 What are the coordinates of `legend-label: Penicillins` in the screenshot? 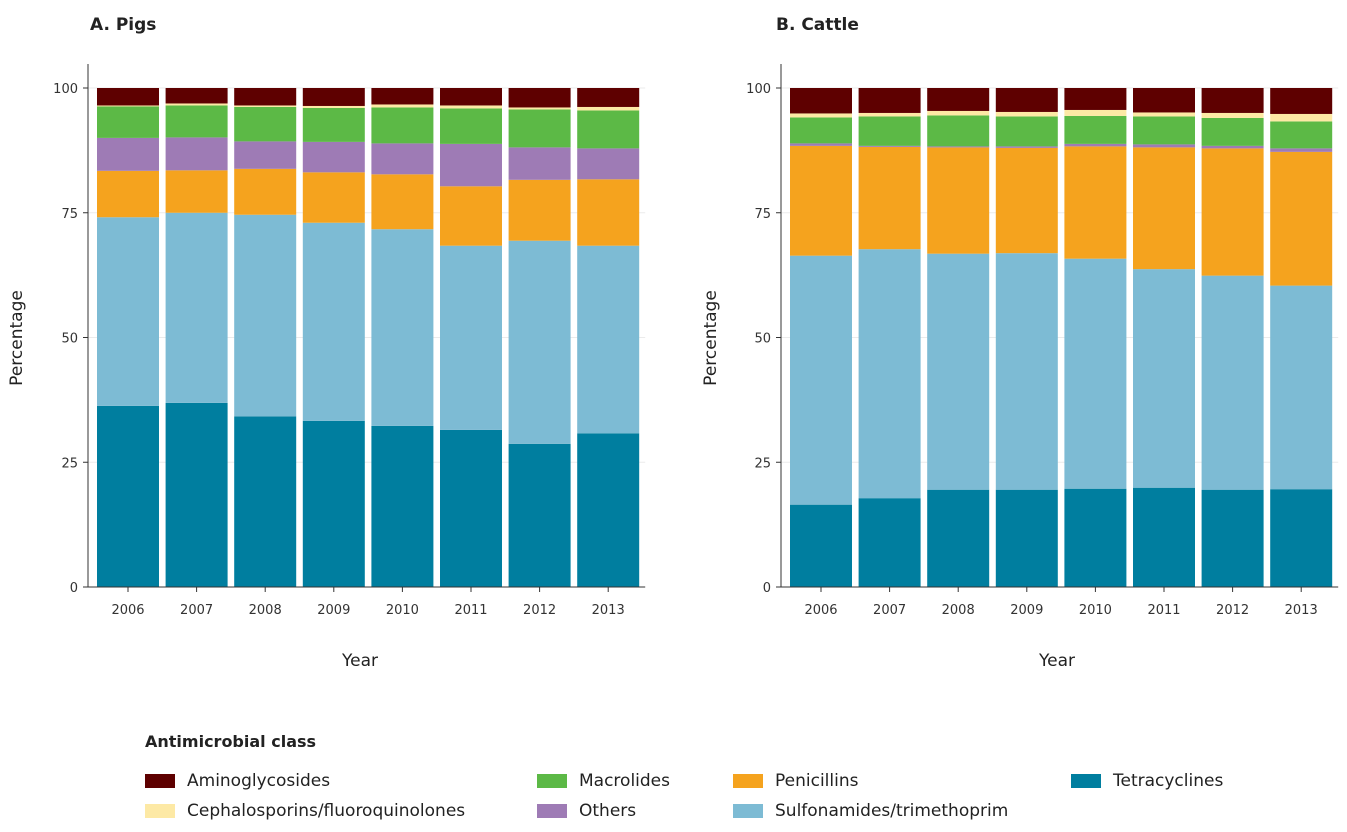 It's located at (817, 781).